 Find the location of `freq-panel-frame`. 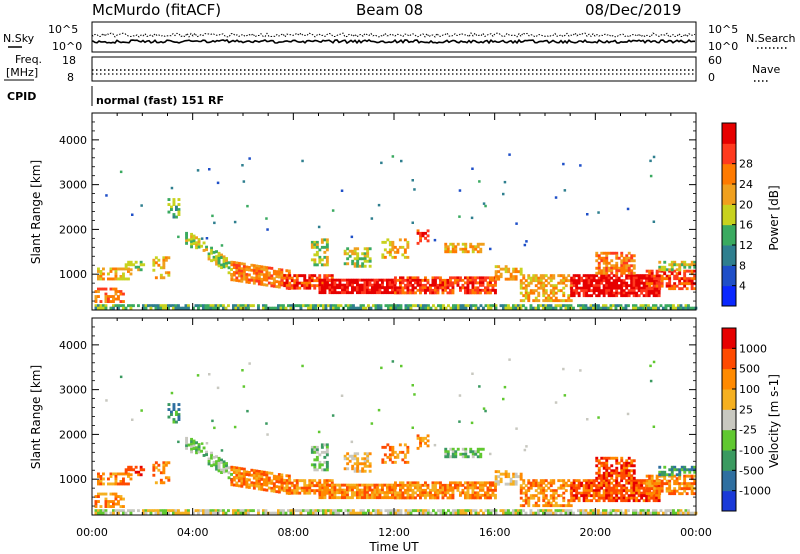

freq-panel-frame is located at coordinates (394, 69).